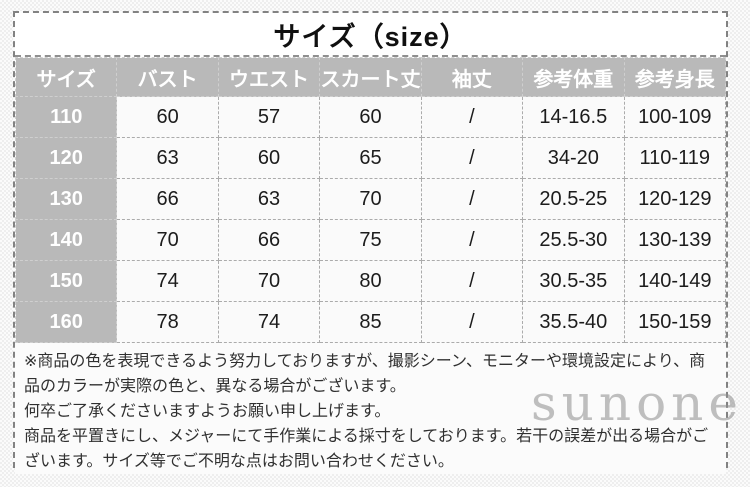 This screenshot has height=487, width=750. What do you see at coordinates (573, 199) in the screenshot?
I see `table-cell: 20.5-25` at bounding box center [573, 199].